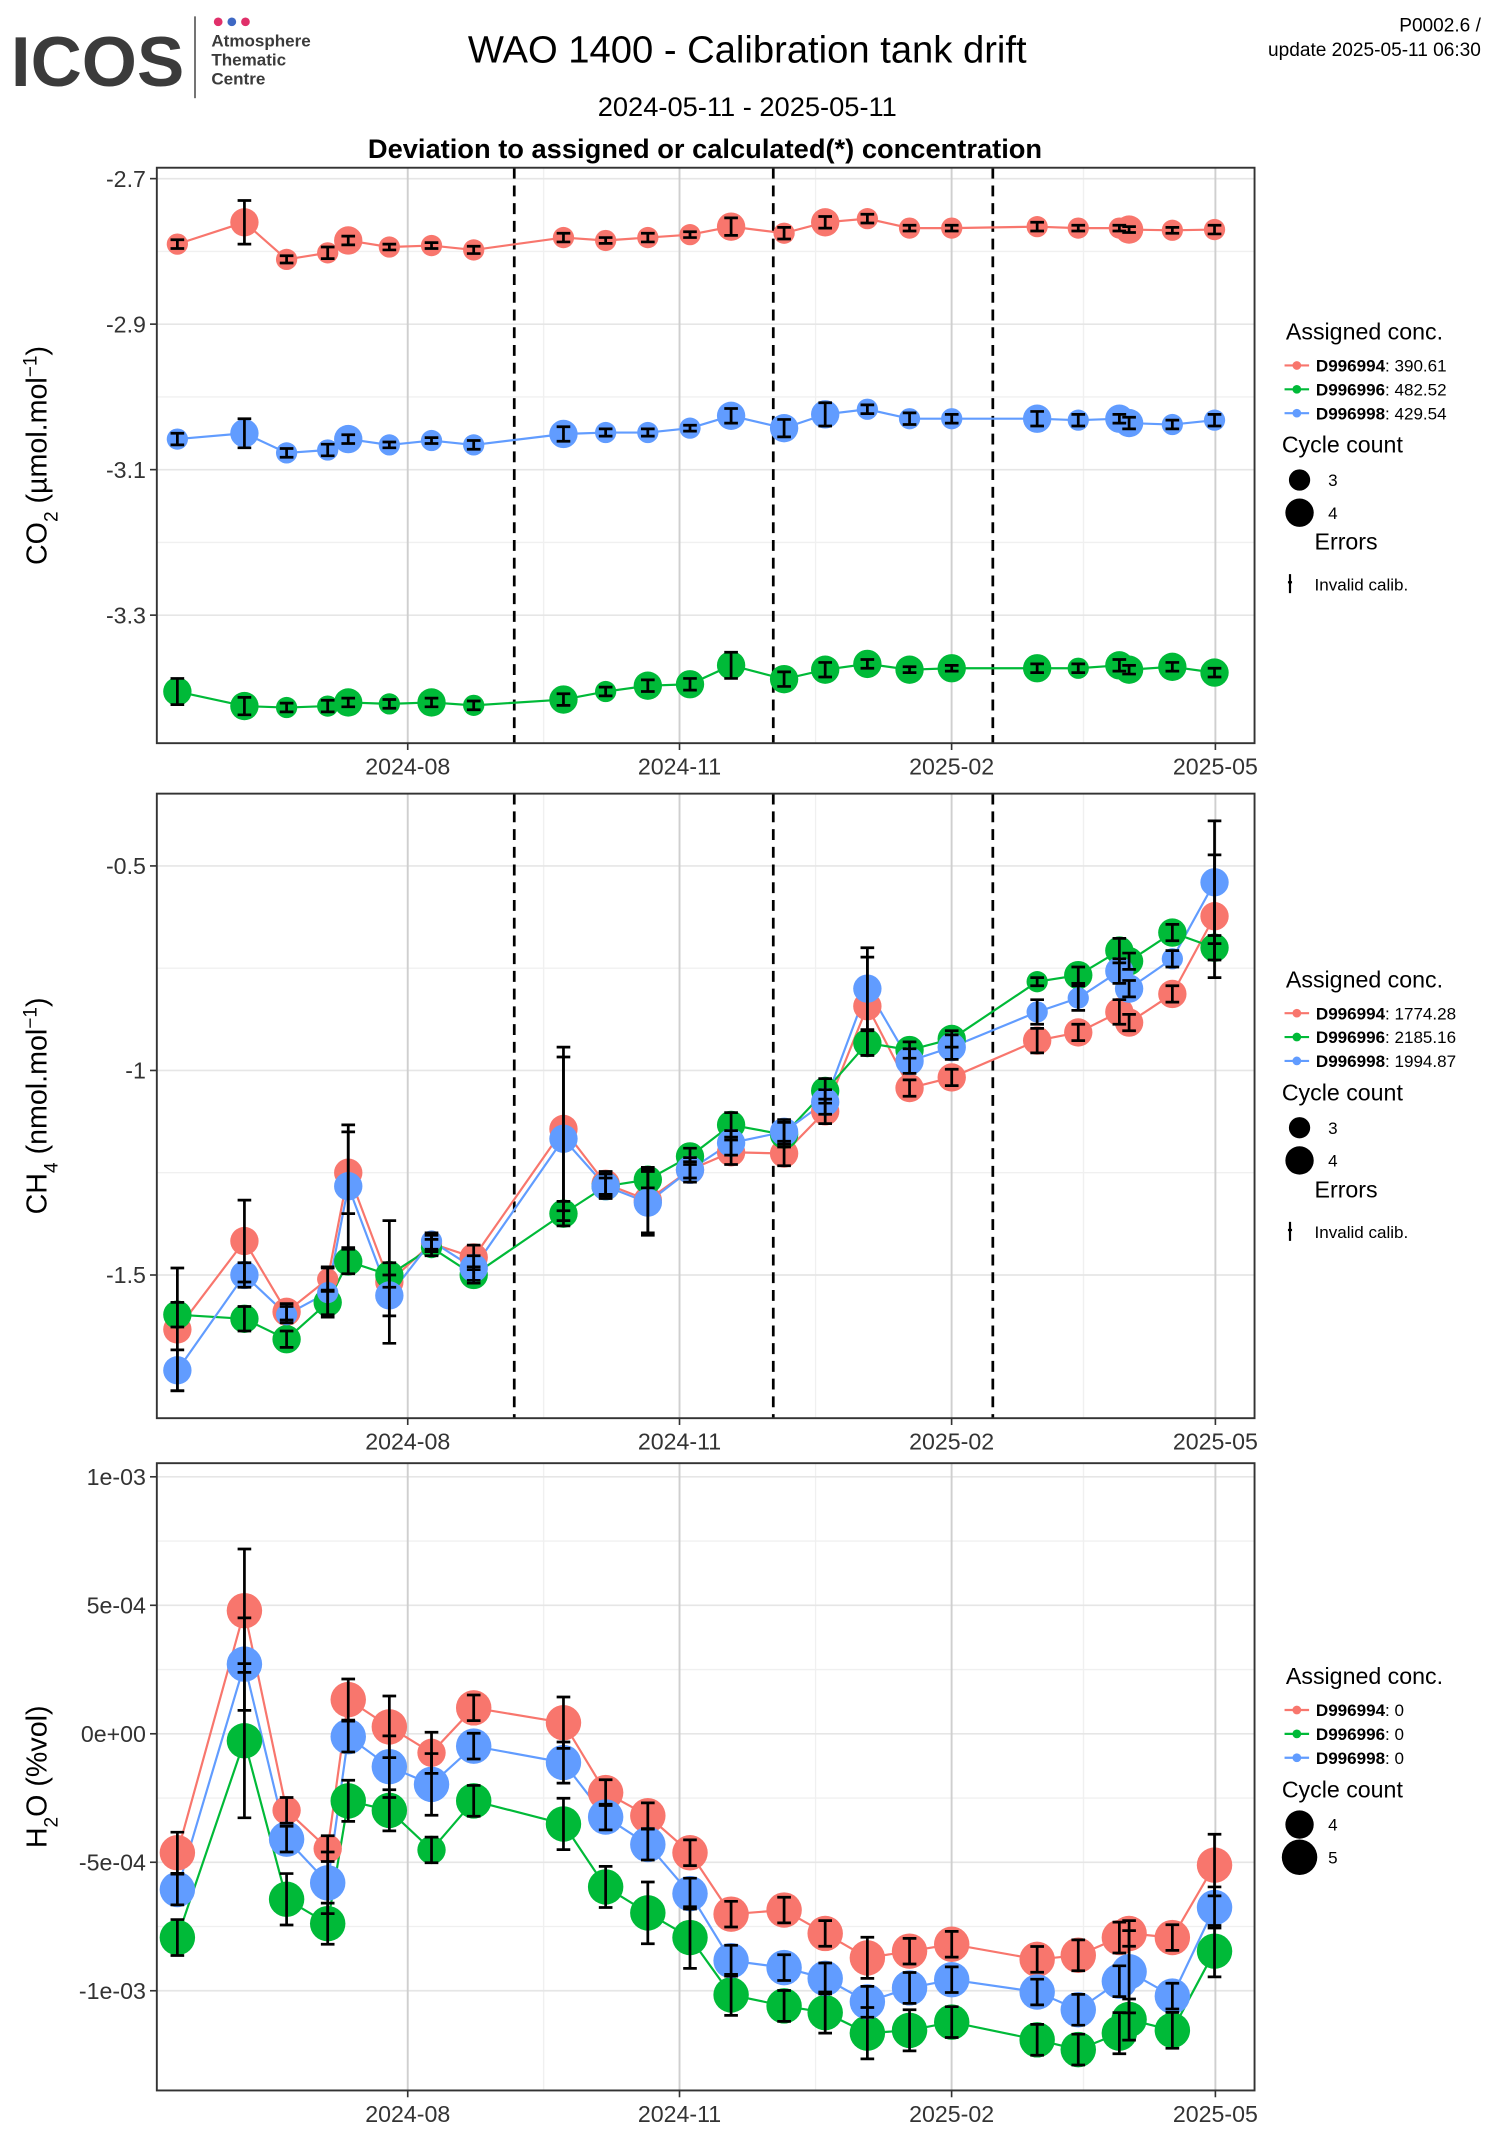 This screenshot has width=1500, height=2145. Describe the element at coordinates (1421, 413) in the screenshot. I see `legend-assigned: 429.54` at that location.